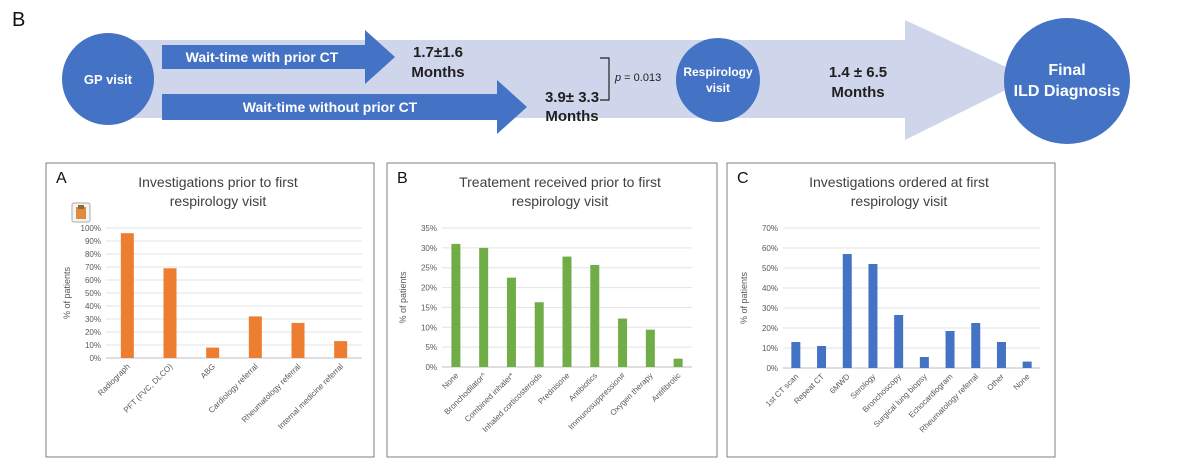 The width and height of the screenshot is (1179, 464). I want to click on chart-panel-label: A, so click(61, 178).